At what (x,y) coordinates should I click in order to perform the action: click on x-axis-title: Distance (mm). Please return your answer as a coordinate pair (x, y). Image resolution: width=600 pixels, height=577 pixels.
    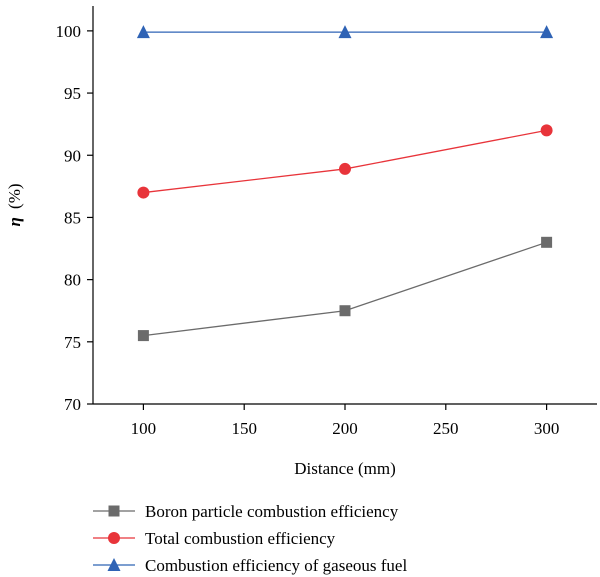
    Looking at the image, I should click on (345, 468).